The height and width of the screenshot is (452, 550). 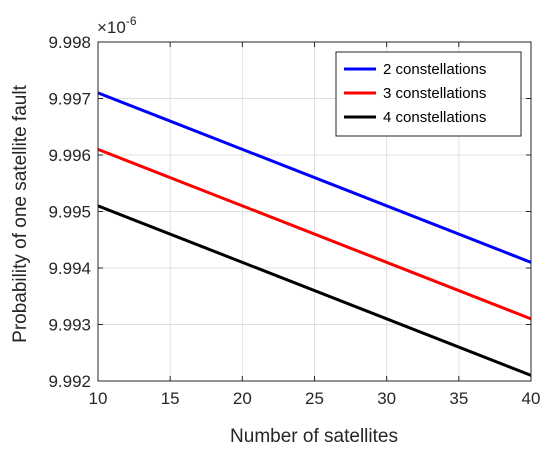 I want to click on y-tick-label: 9.997, so click(x=69, y=99).